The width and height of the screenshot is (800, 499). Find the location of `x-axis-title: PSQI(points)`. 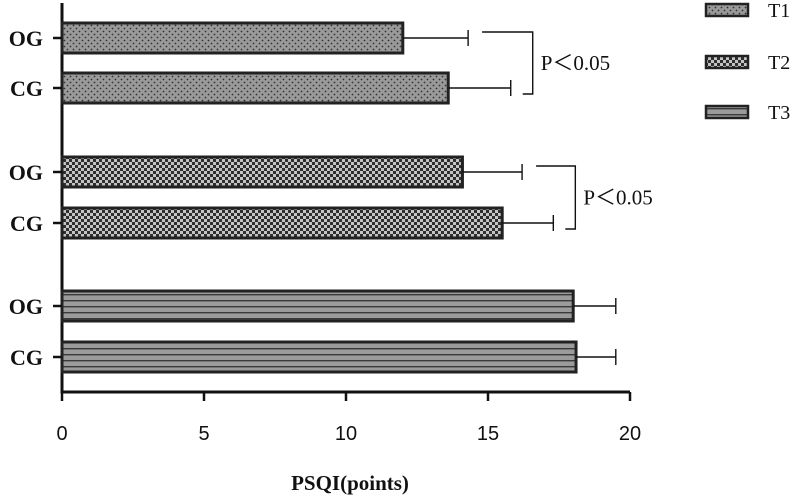

x-axis-title: PSQI(points) is located at coordinates (350, 483).